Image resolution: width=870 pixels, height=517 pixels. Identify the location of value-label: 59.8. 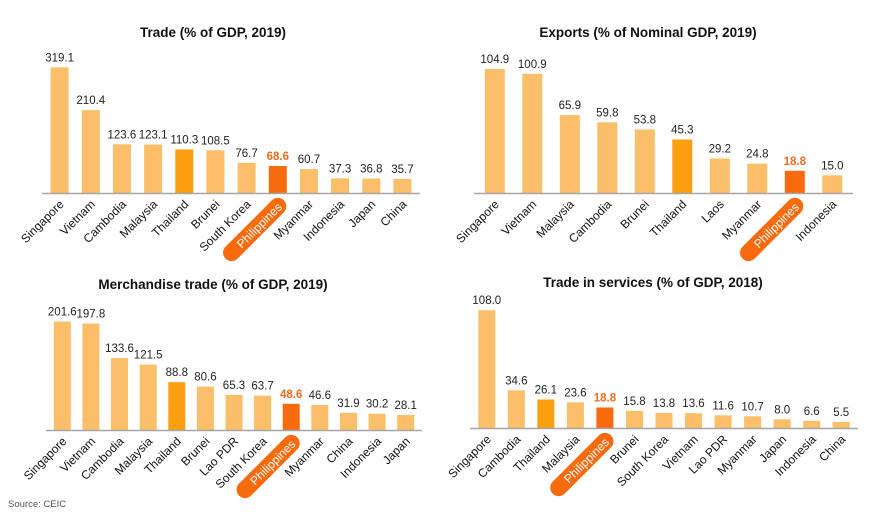
(607, 113).